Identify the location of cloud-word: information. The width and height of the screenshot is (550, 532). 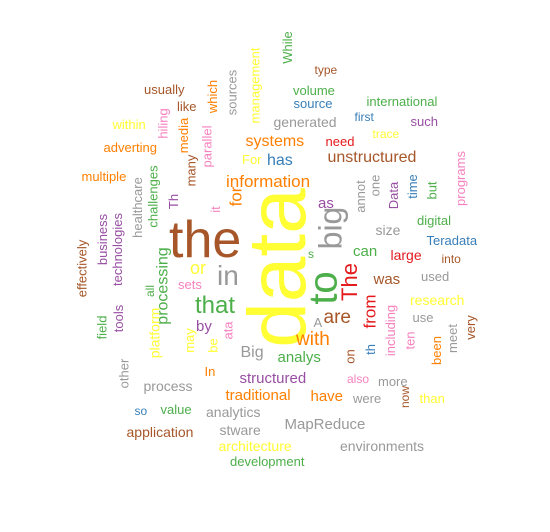
(268, 181).